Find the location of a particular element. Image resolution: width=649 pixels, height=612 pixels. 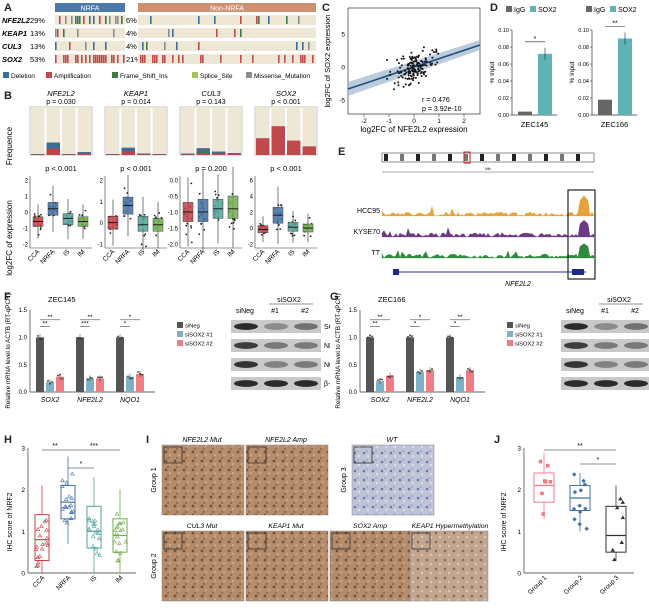

ihc-group-y-label: IHC score of NRF2 is located at coordinates (504, 521).